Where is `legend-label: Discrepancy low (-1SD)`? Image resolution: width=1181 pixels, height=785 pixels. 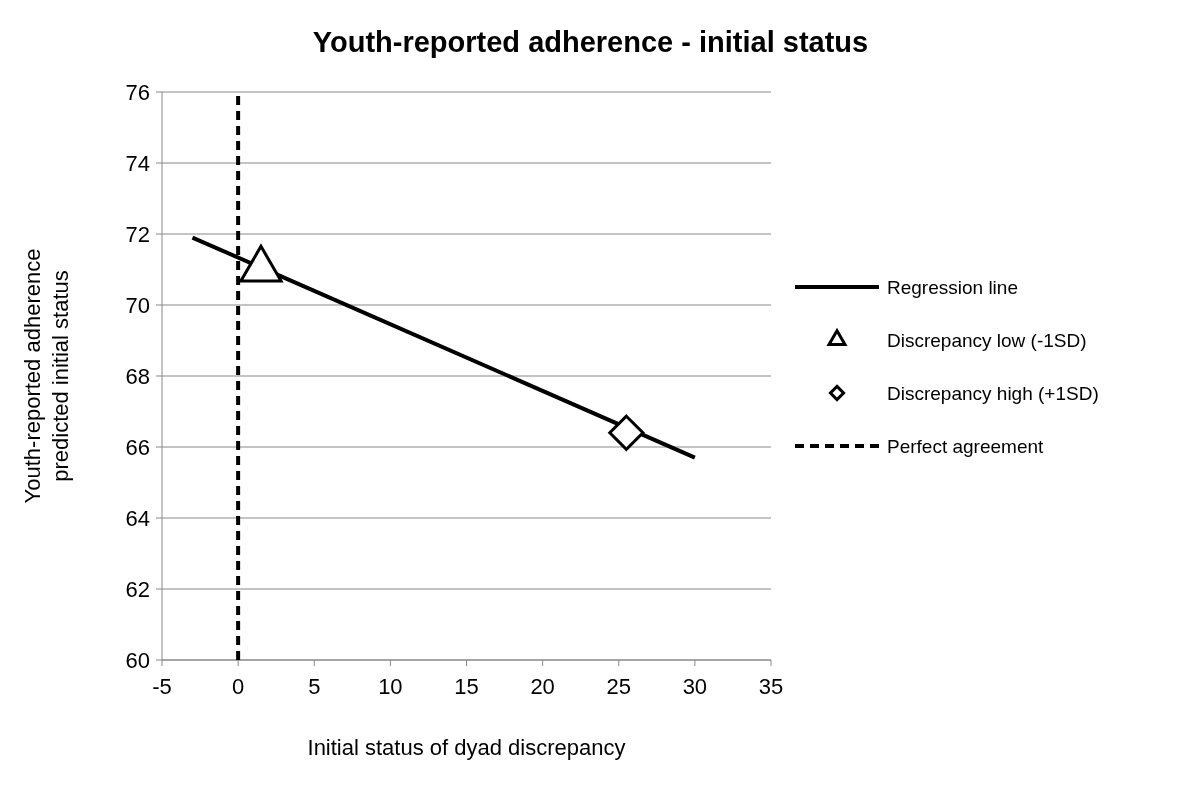
legend-label: Discrepancy low (-1SD) is located at coordinates (987, 340).